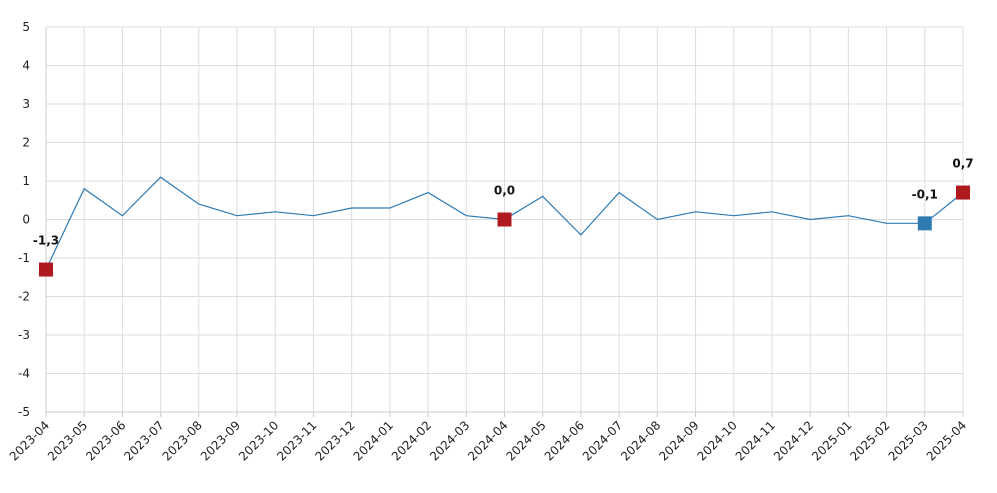  I want to click on y-tick-label: 0, so click(26, 220).